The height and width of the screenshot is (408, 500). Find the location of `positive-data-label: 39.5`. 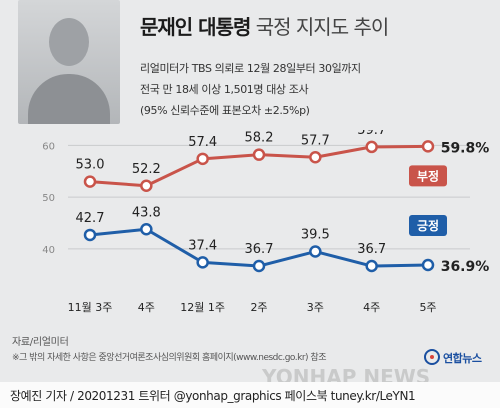

positive-data-label: 39.5 is located at coordinates (315, 235).